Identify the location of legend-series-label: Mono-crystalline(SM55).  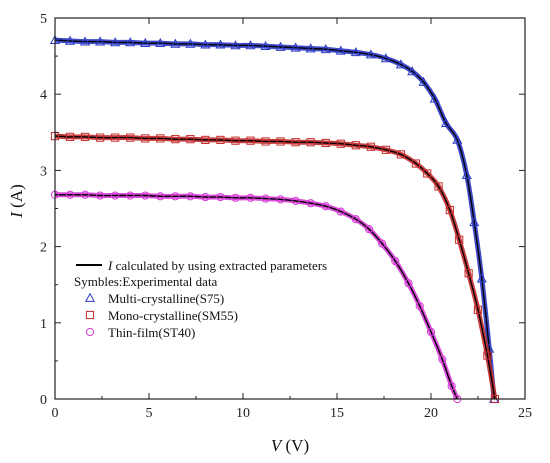
(173, 315).